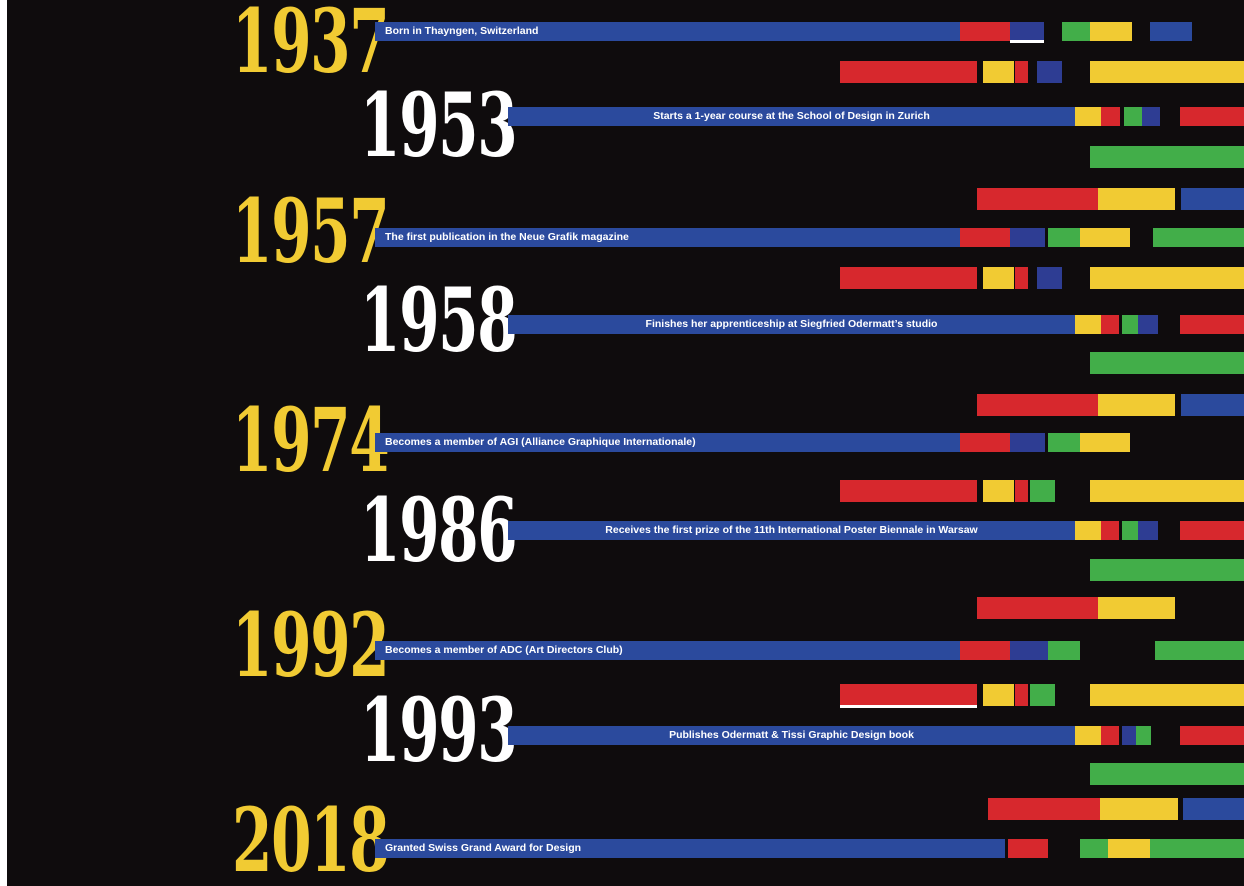 The height and width of the screenshot is (886, 1244). What do you see at coordinates (439, 320) in the screenshot?
I see `year-label-1958: 1958` at bounding box center [439, 320].